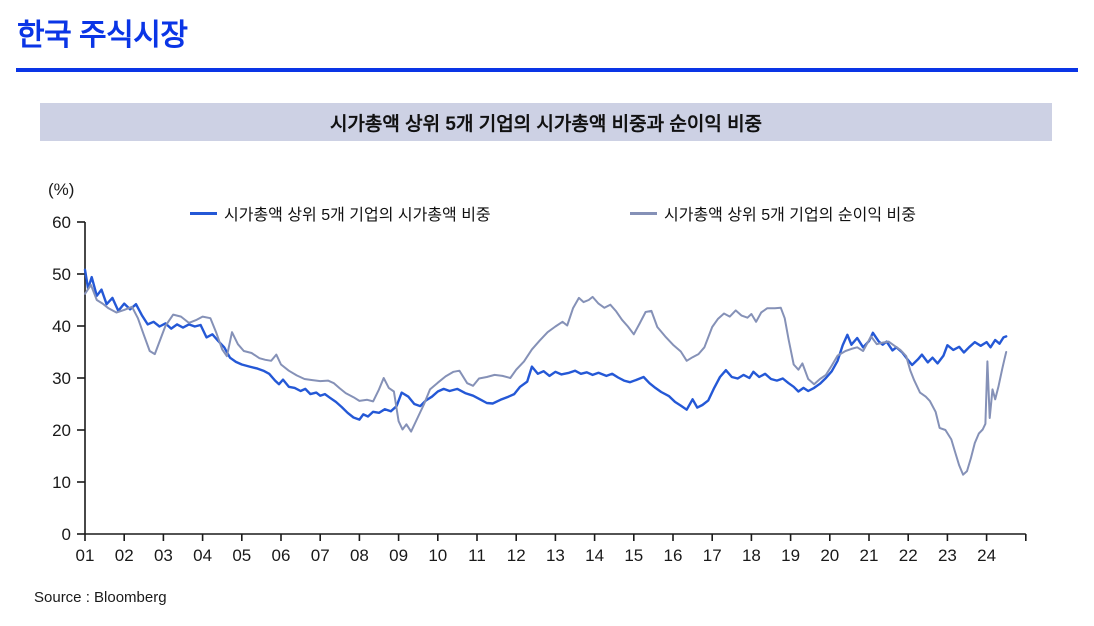 This screenshot has height=626, width=1094. What do you see at coordinates (61, 189) in the screenshot?
I see `y-axis-unit-label: (%)` at bounding box center [61, 189].